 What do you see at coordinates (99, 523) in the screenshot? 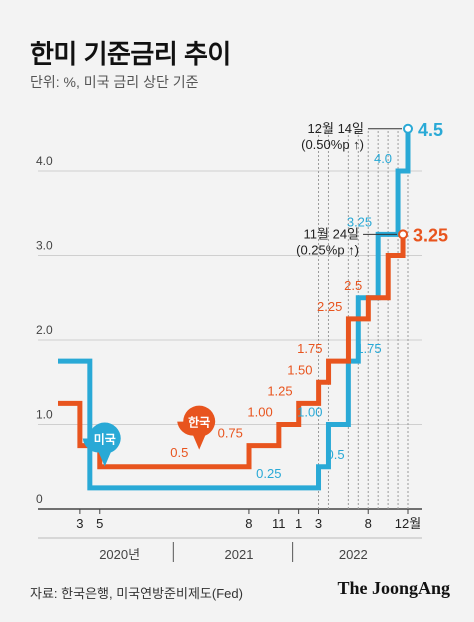
I see `x-tick-label: 5` at bounding box center [99, 523].